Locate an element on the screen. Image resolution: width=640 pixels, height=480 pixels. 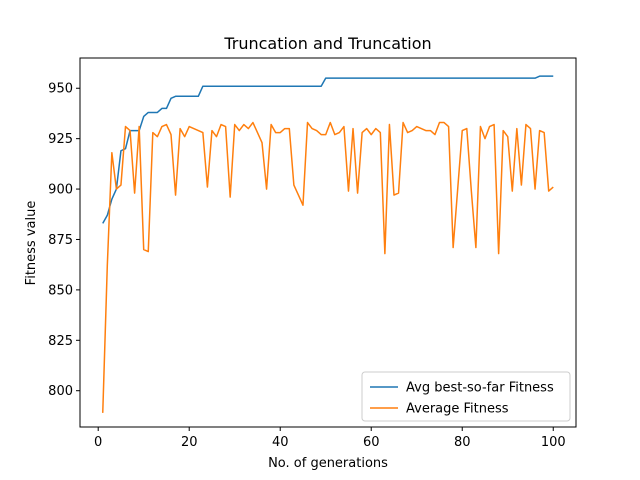
legend-label: Average Fitness is located at coordinates (457, 409).